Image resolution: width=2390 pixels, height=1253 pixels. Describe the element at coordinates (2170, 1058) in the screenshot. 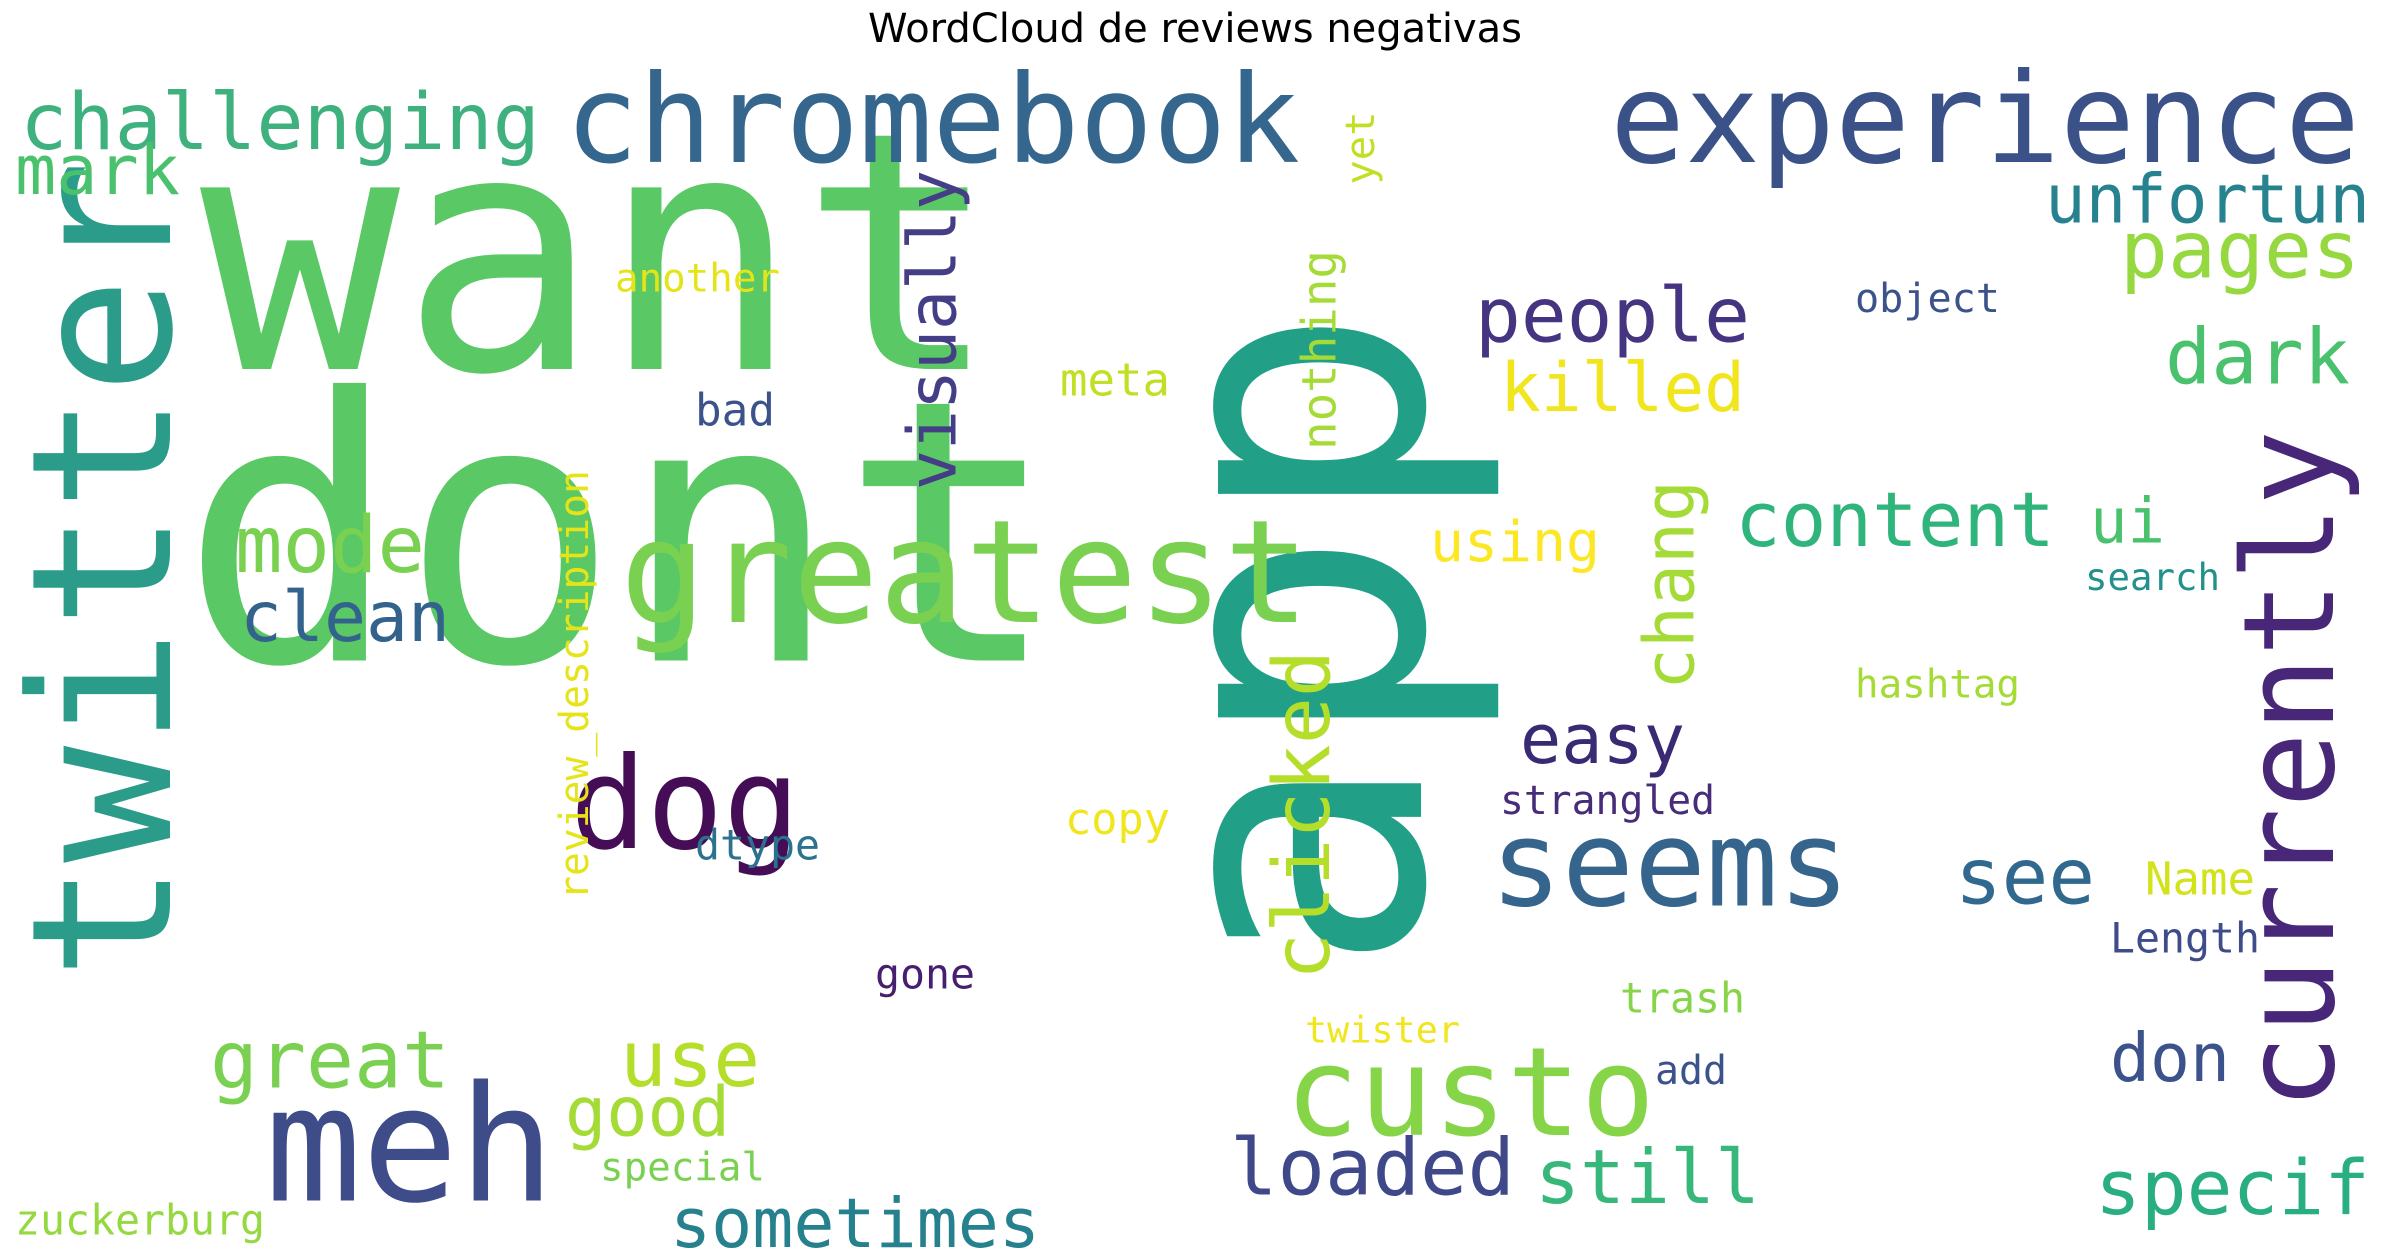

I see `word-don: don` at that location.